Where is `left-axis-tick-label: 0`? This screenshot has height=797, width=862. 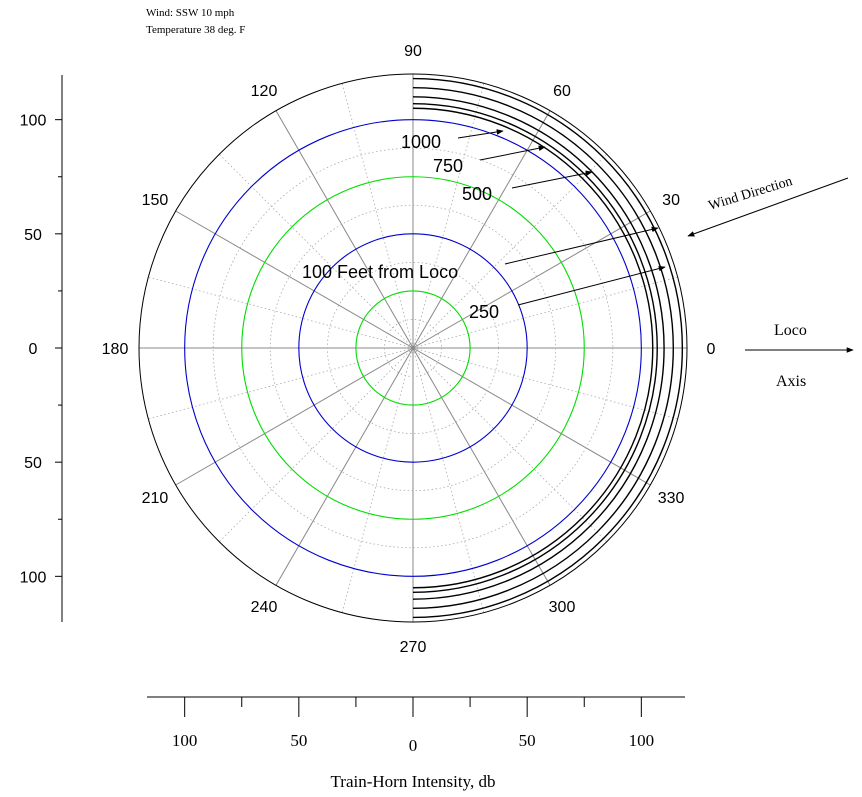 left-axis-tick-label: 0 is located at coordinates (33, 349).